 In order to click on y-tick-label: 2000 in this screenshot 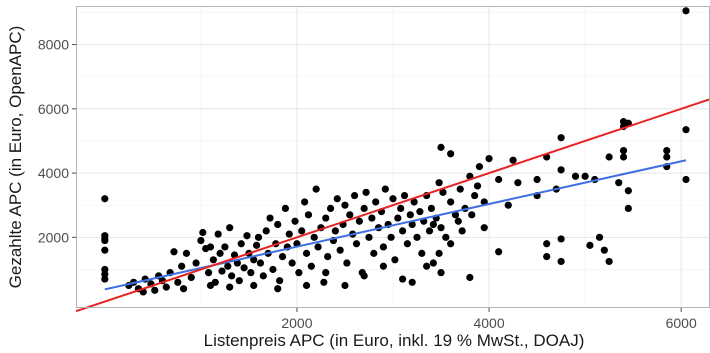, I will do `click(53, 237)`.